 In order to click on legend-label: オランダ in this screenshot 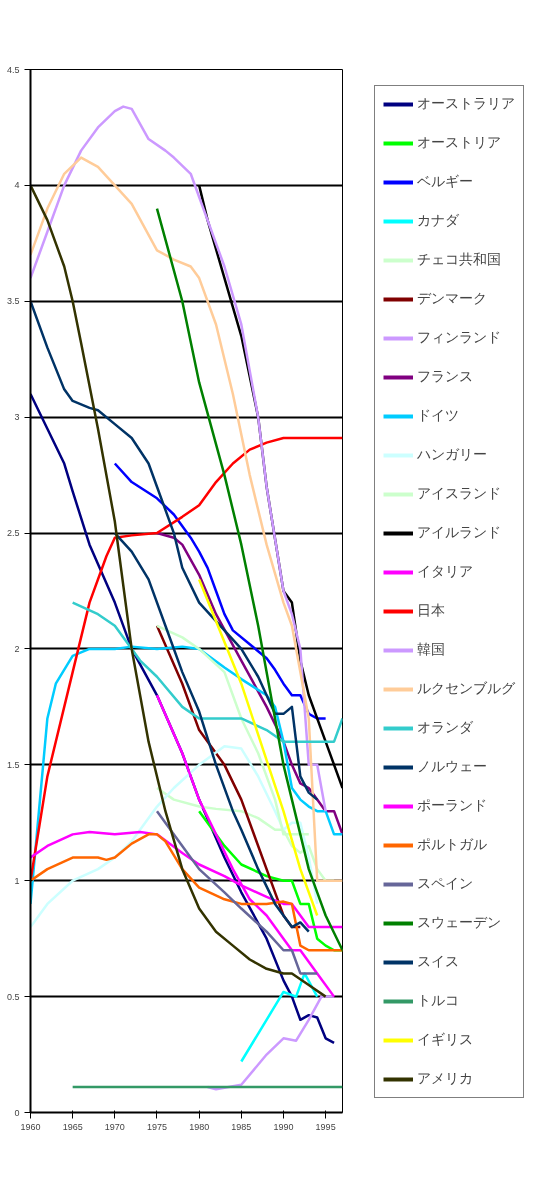, I will do `click(445, 727)`.